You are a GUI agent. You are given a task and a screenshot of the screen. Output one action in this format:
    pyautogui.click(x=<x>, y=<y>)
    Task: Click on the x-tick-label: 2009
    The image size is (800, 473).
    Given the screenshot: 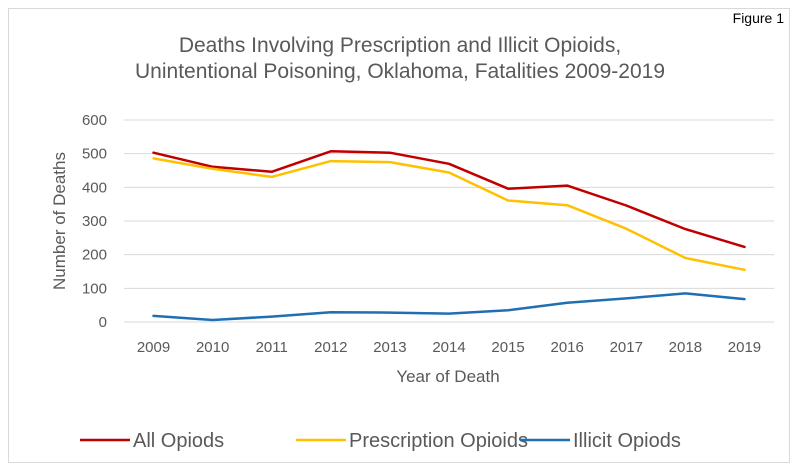 What is the action you would take?
    pyautogui.click(x=153, y=347)
    